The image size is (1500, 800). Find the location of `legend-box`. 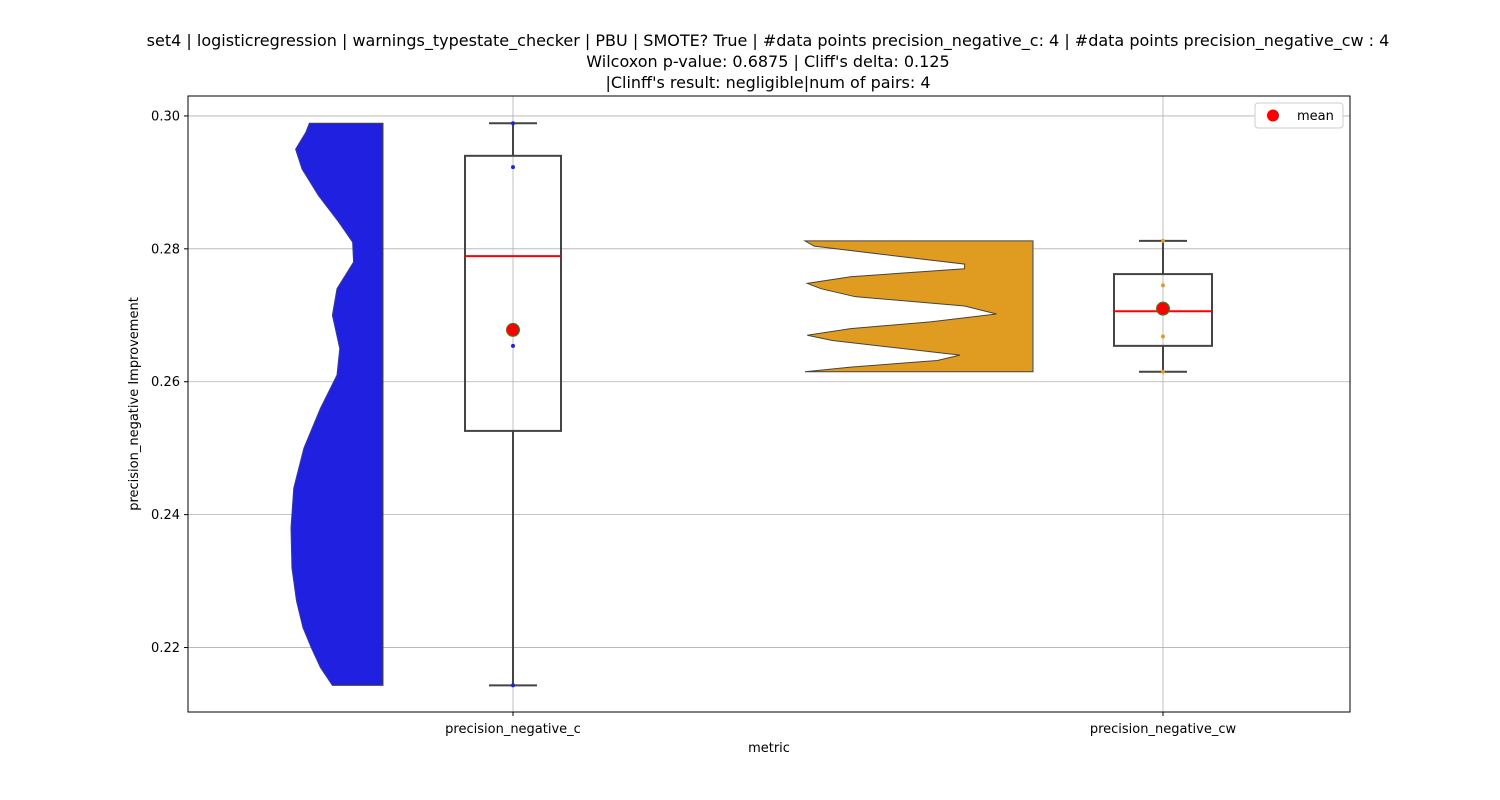

legend-box is located at coordinates (1299, 115).